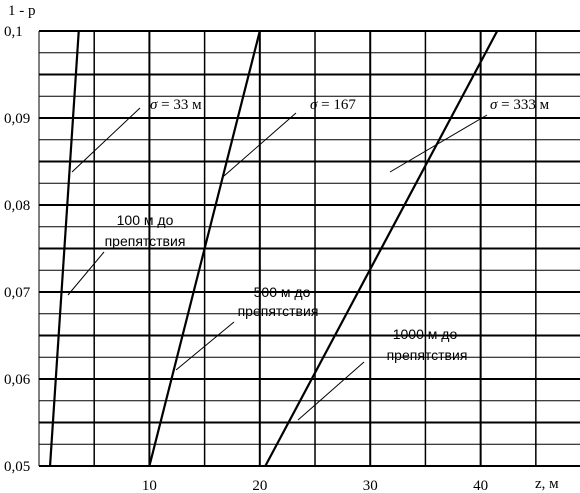 Image resolution: width=580 pixels, height=493 pixels. I want to click on distance-label: 1000 м до, so click(425, 334).